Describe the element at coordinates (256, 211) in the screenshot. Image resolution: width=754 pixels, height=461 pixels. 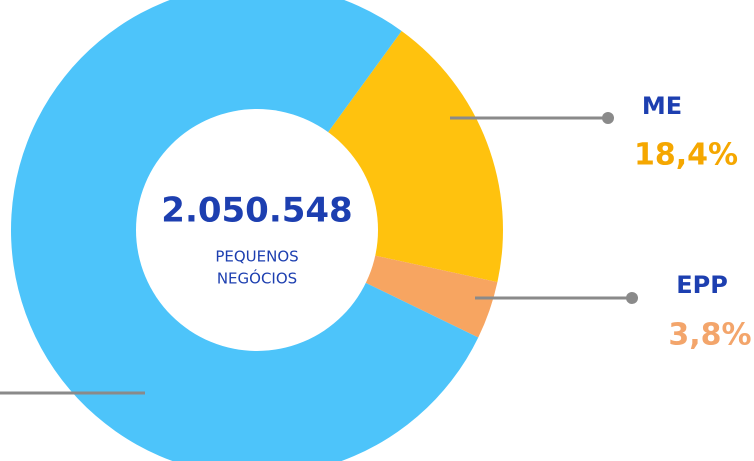
I see `center-value: 2.050.548` at that location.